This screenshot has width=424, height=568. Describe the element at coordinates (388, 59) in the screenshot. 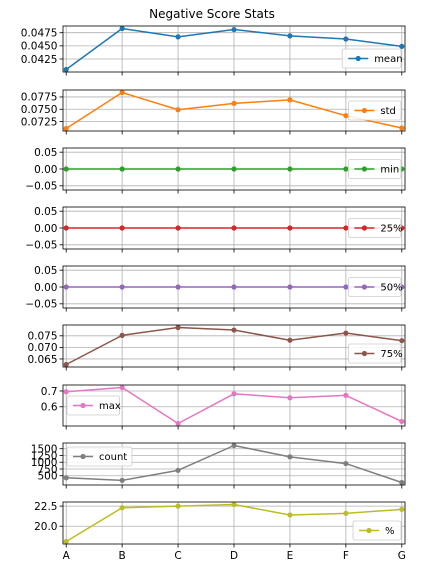

I see `legend-label: mean` at that location.